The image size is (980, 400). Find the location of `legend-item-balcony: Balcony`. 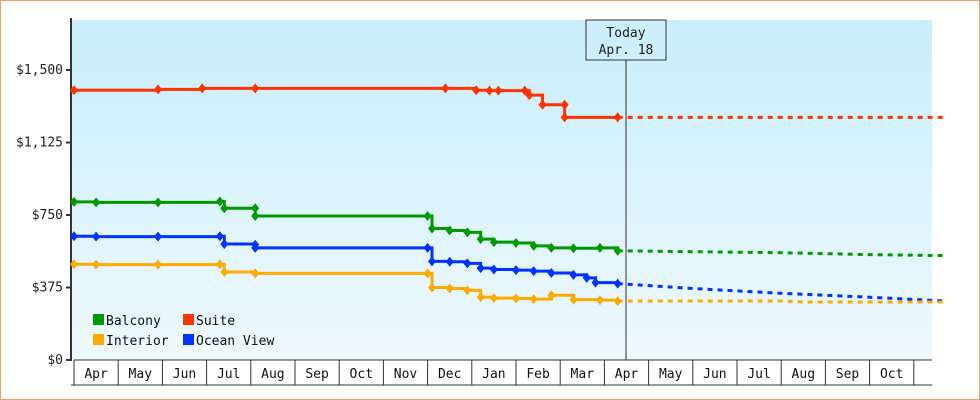

legend-item-balcony: Balcony is located at coordinates (127, 321).